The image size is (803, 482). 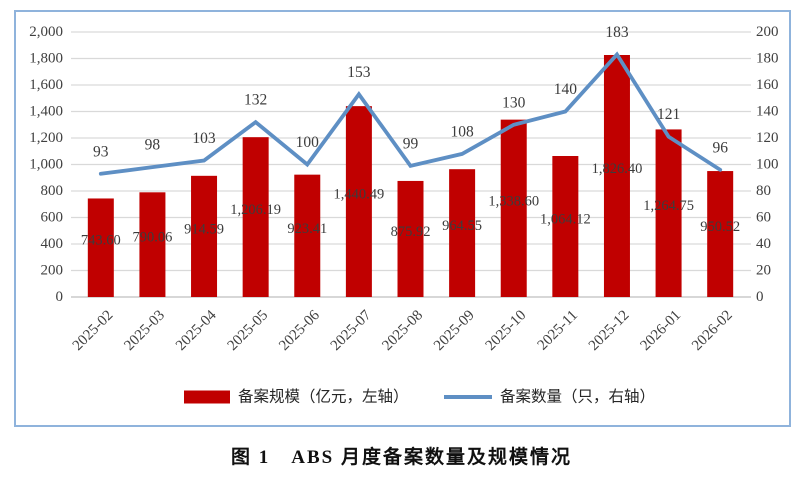 I want to click on x-axis-tick-label: 2026-02, so click(x=712, y=330).